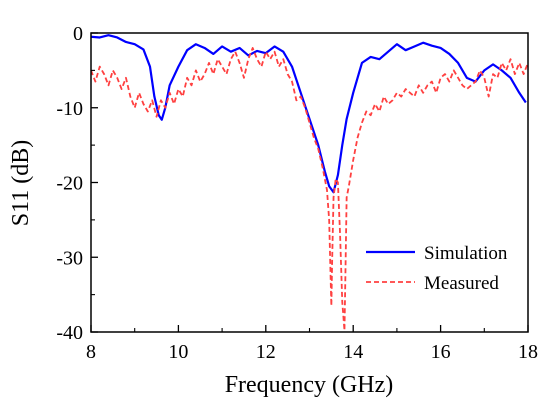  I want to click on x-tick-label-16: 16, so click(441, 352).